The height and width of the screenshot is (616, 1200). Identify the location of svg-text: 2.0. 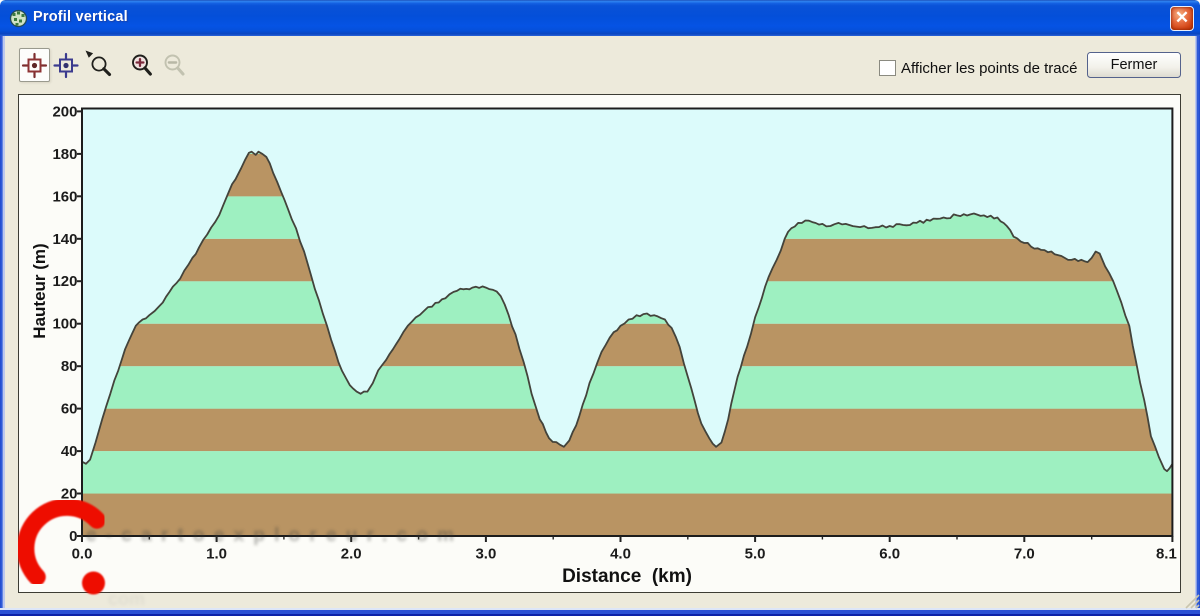
(351, 554).